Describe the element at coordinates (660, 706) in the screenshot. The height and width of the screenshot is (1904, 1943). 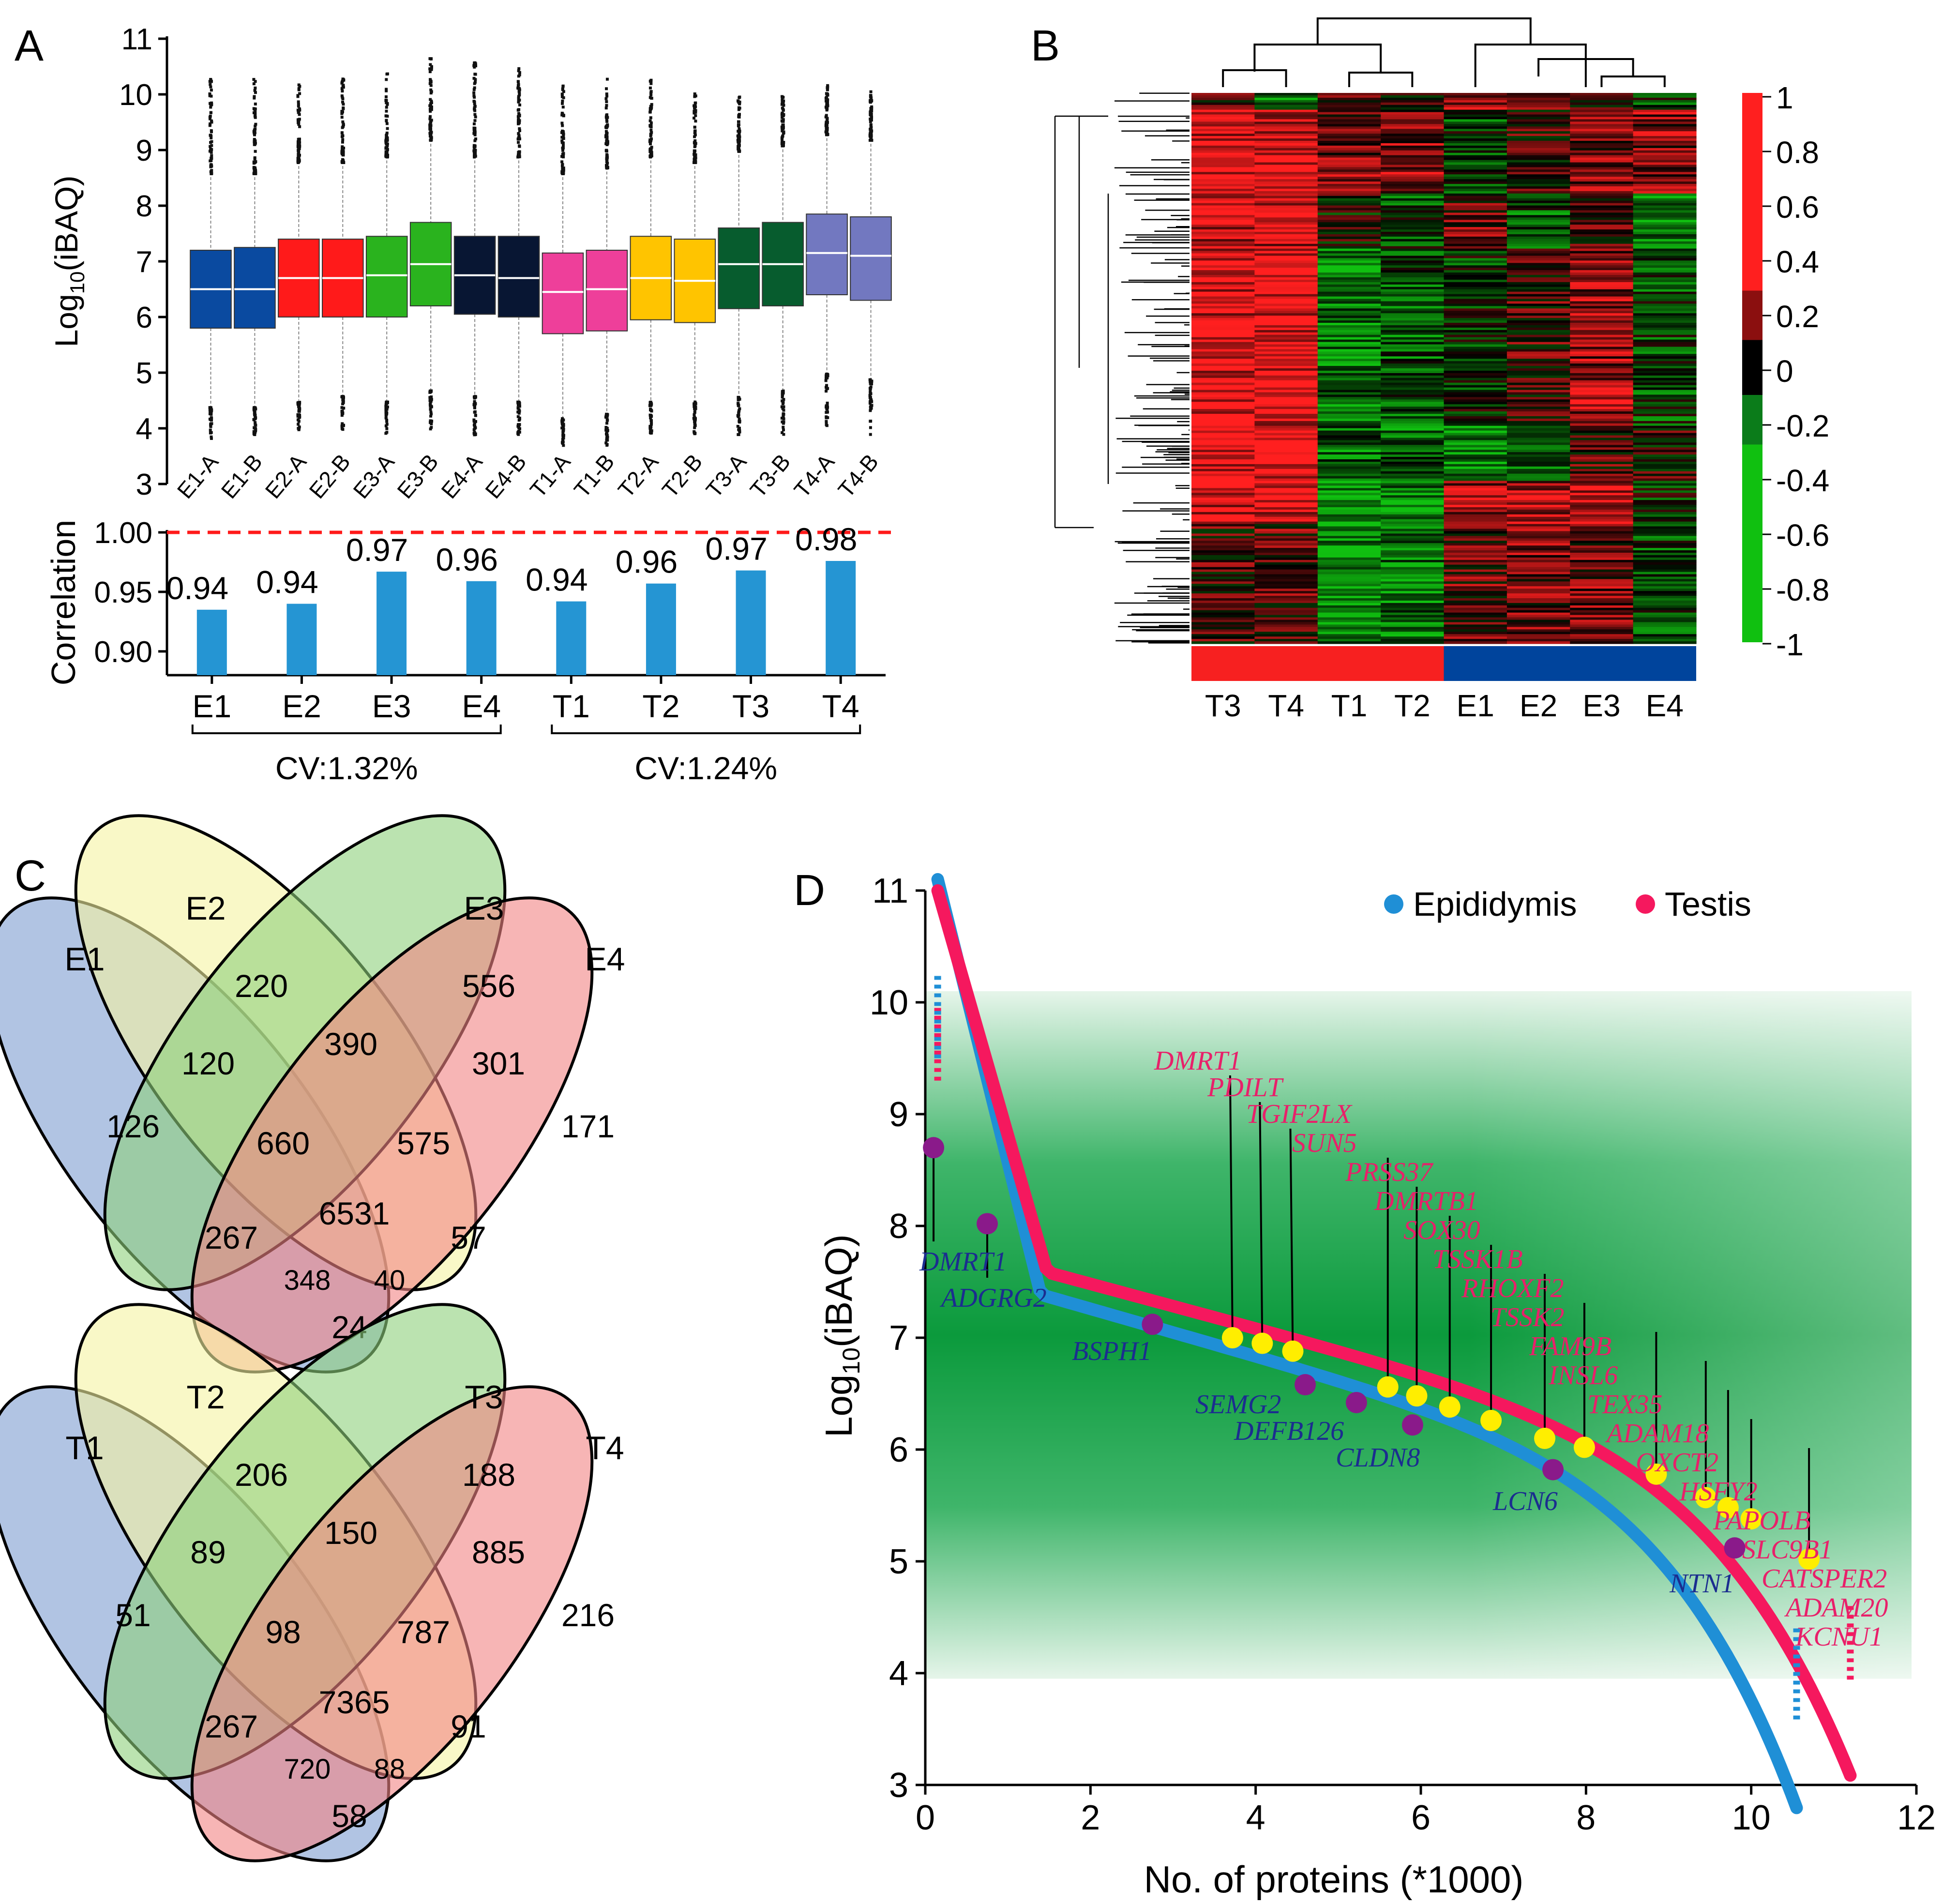
I see `x-tick-label-t2: T2` at that location.